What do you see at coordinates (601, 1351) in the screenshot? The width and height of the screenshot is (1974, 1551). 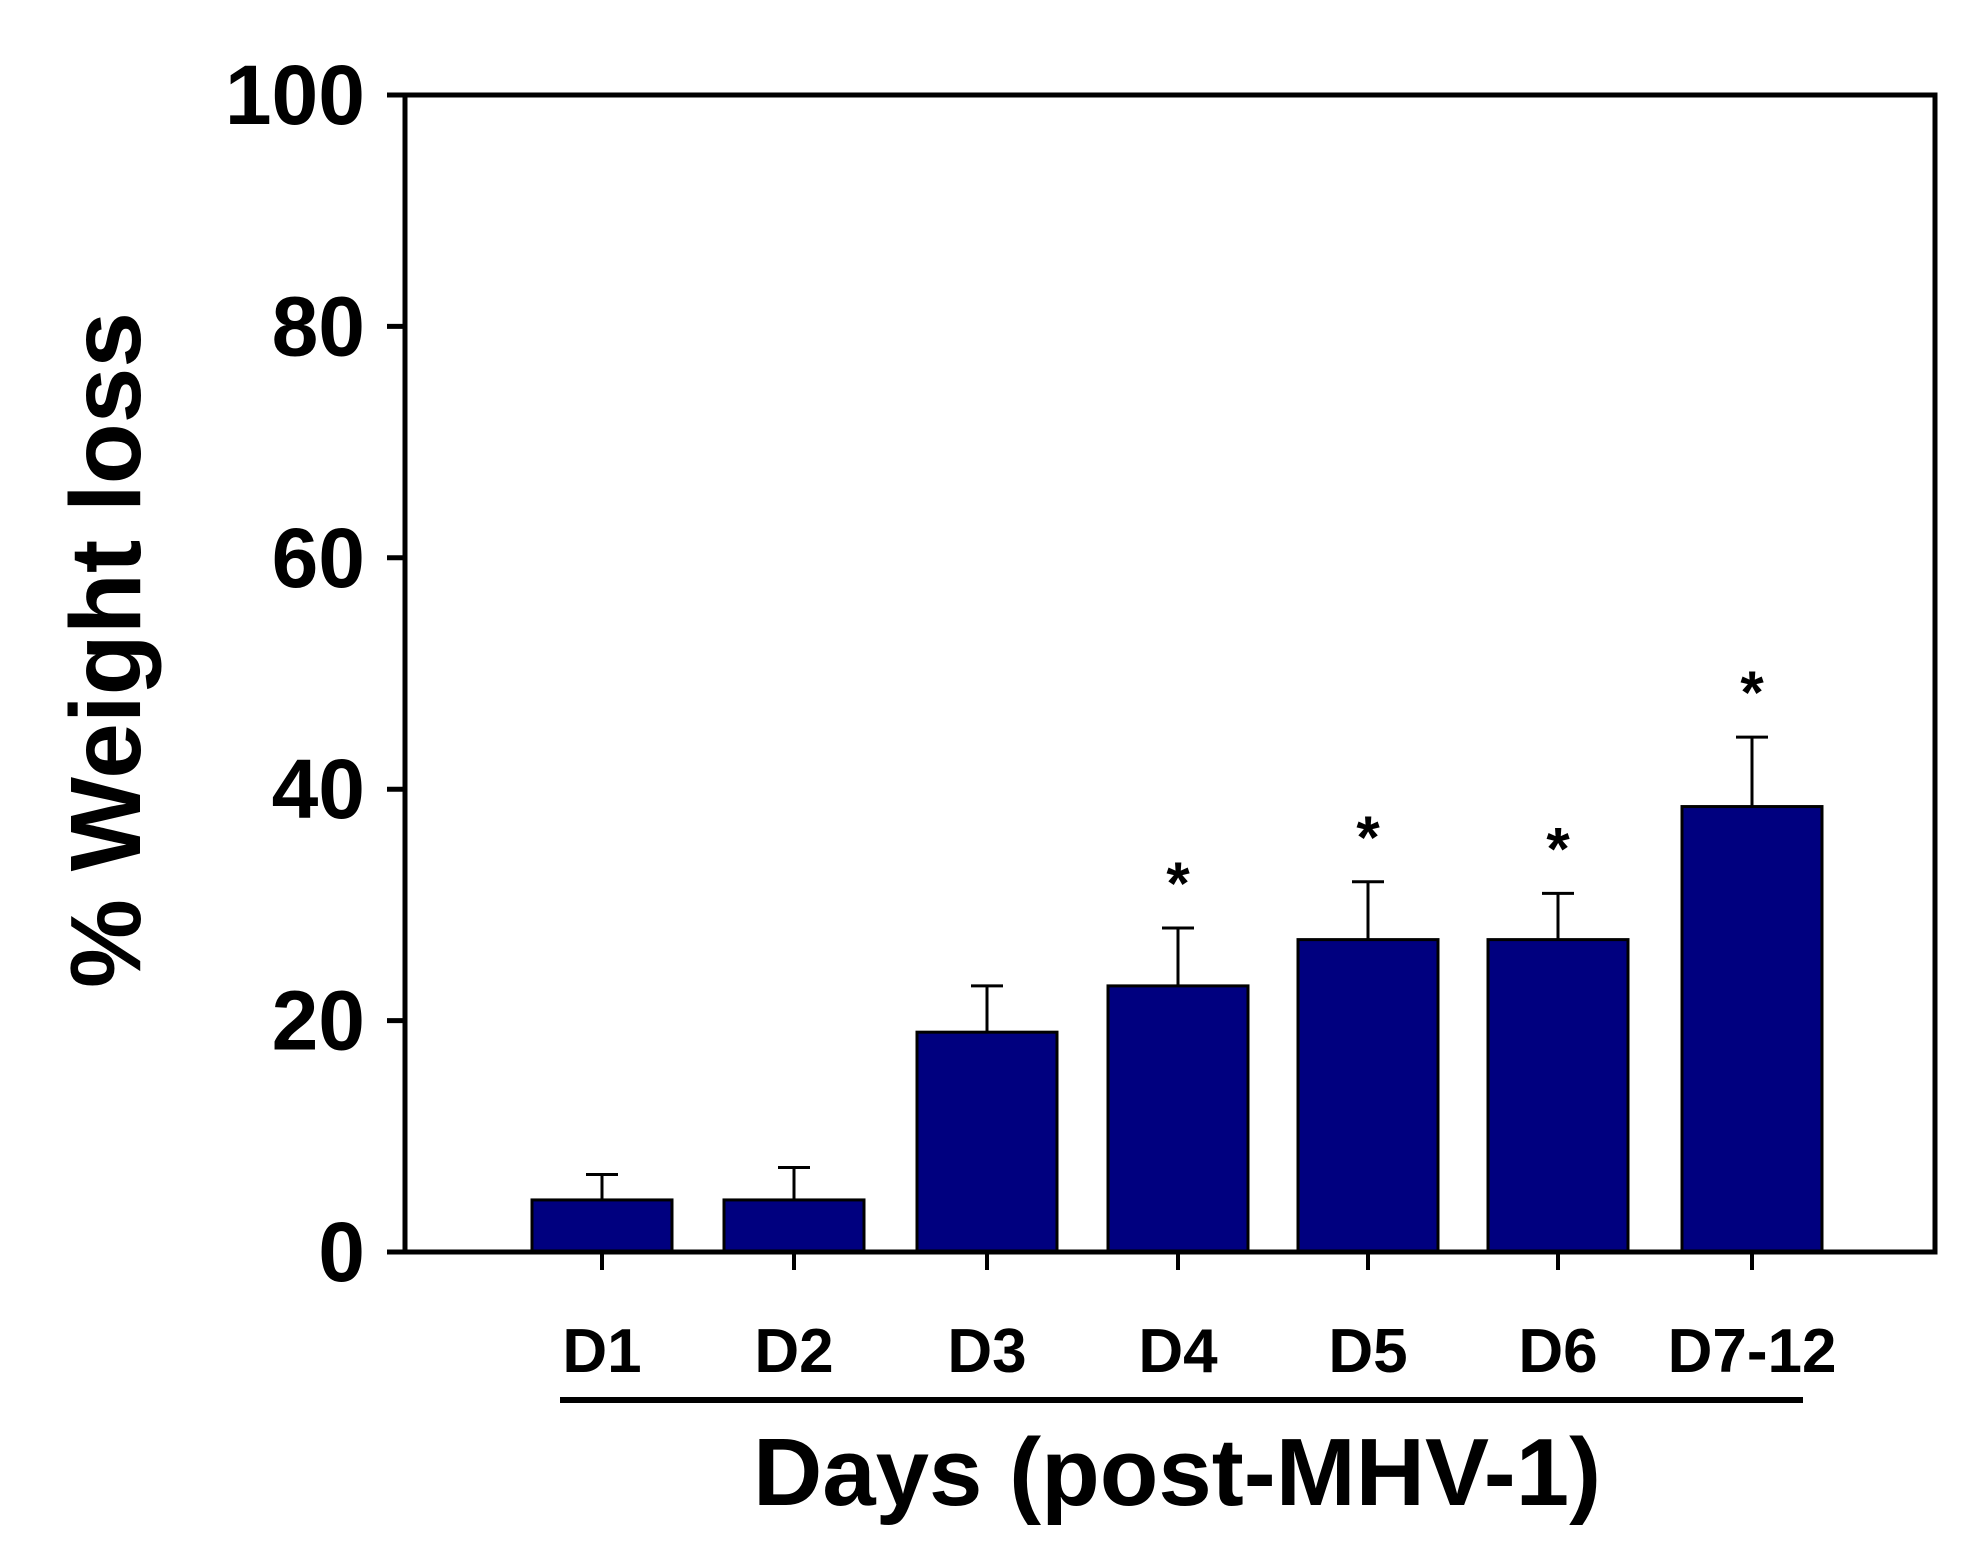 I see `x-tick-label-D1: D1` at bounding box center [601, 1351].